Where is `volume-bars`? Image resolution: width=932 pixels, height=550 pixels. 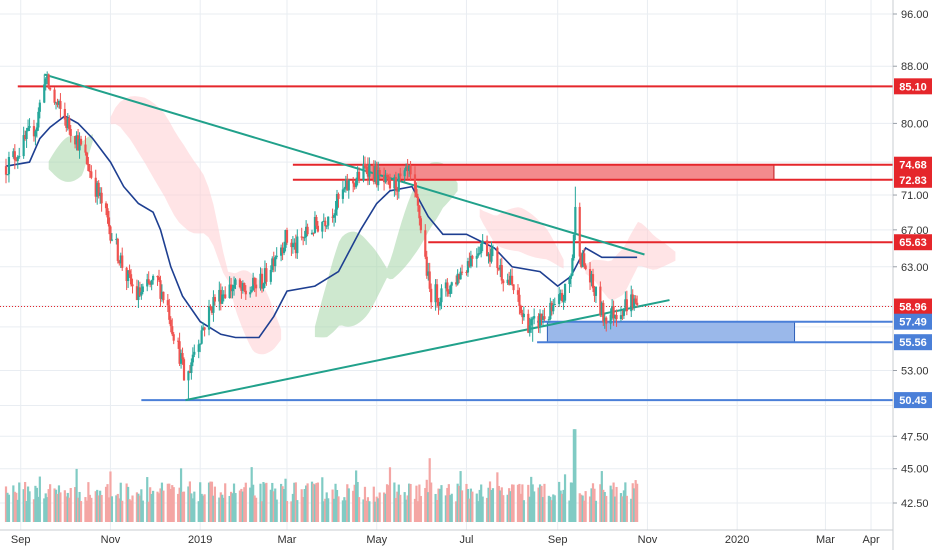 volume-bars is located at coordinates (321, 475).